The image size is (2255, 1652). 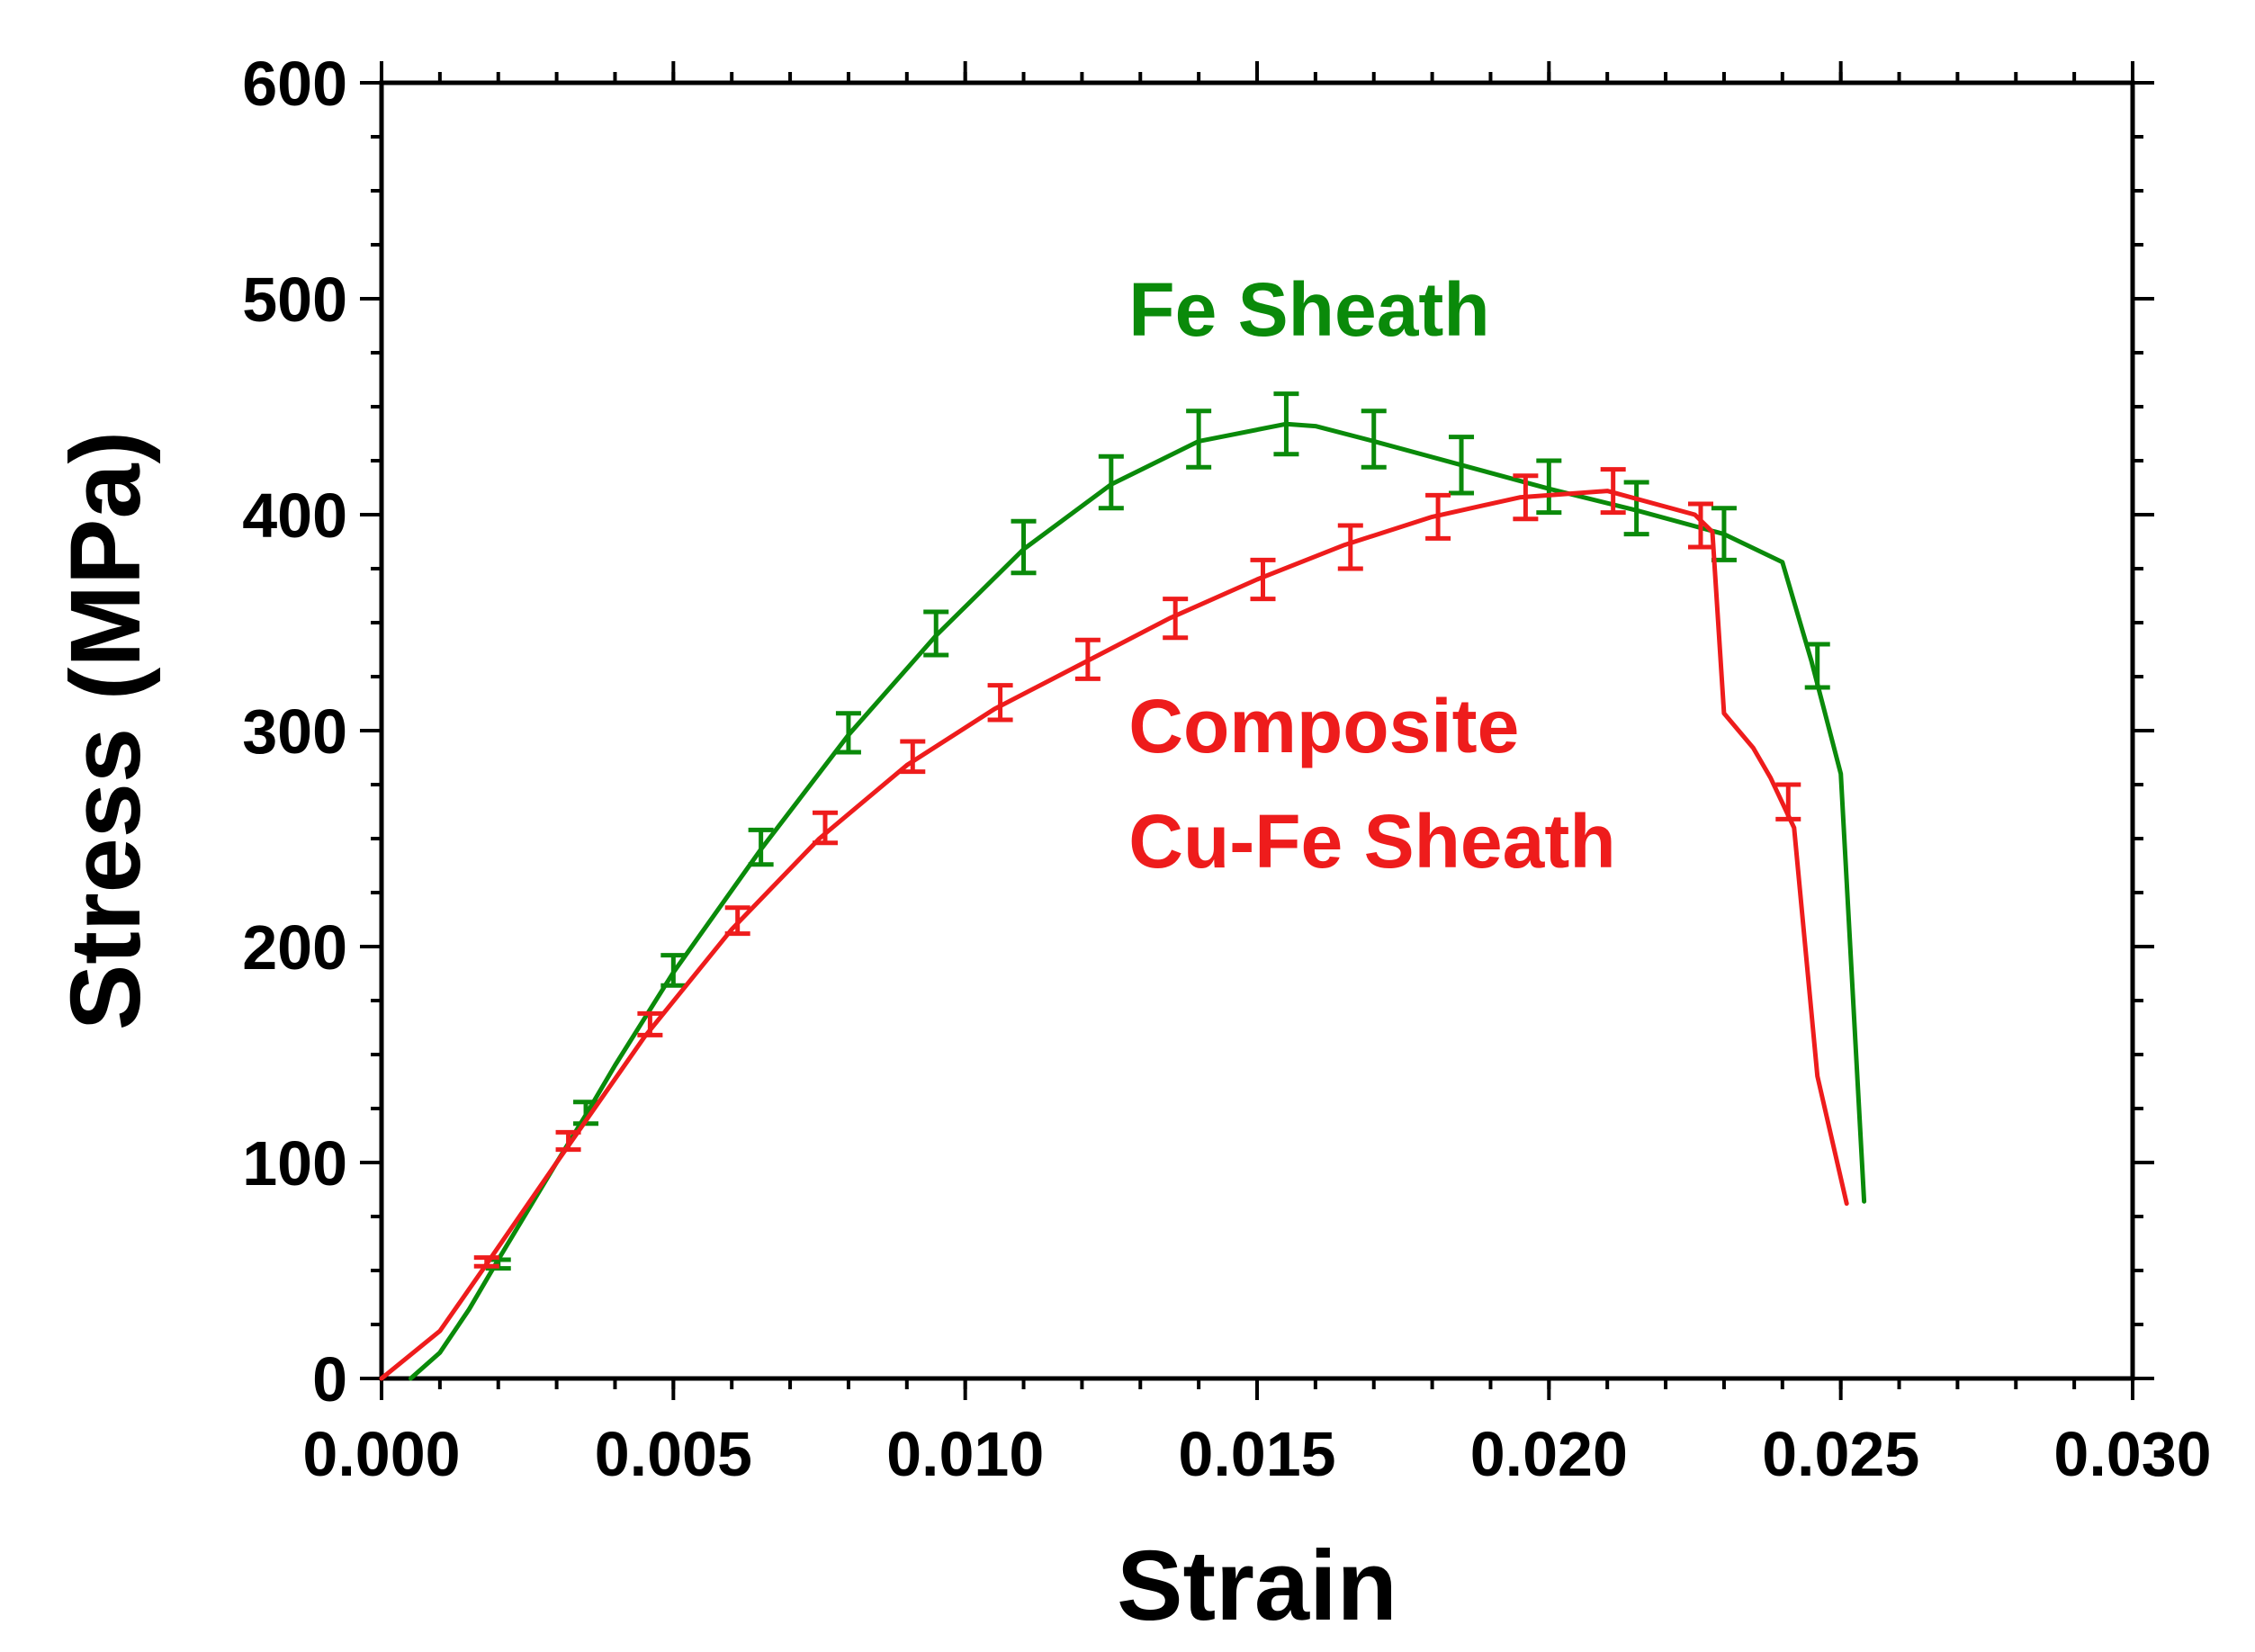 I want to click on y-tick-label: 0, so click(x=329, y=1379).